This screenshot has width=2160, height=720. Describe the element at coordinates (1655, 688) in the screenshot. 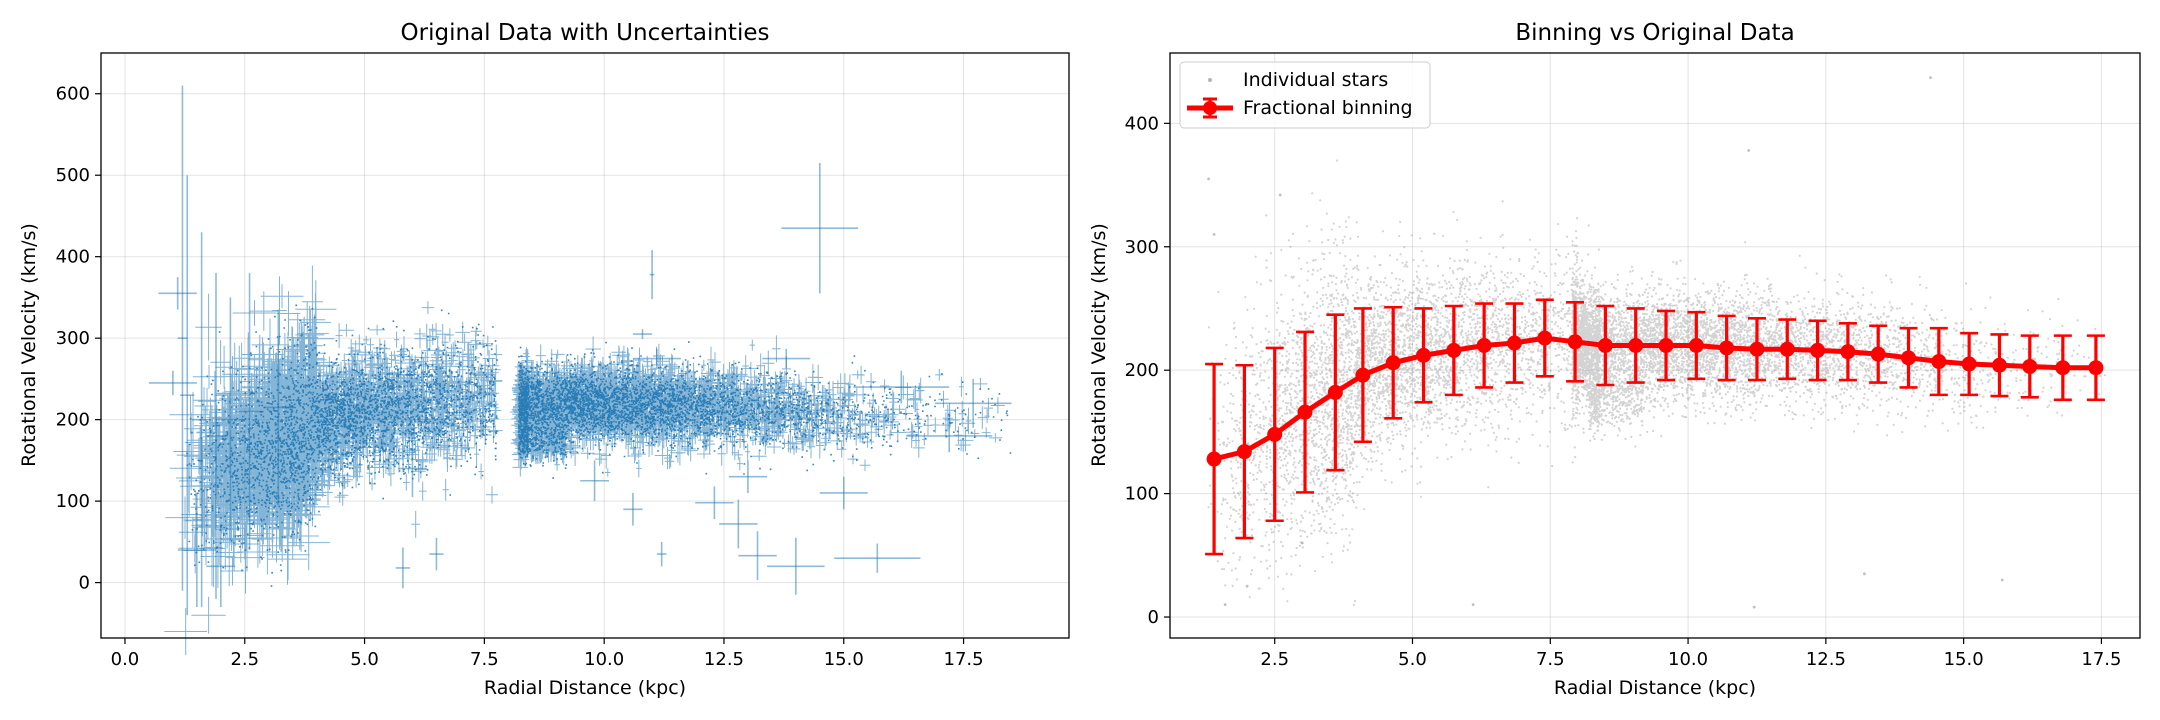

I see `right-x-axis-label: Radial Distance (kpc)` at that location.